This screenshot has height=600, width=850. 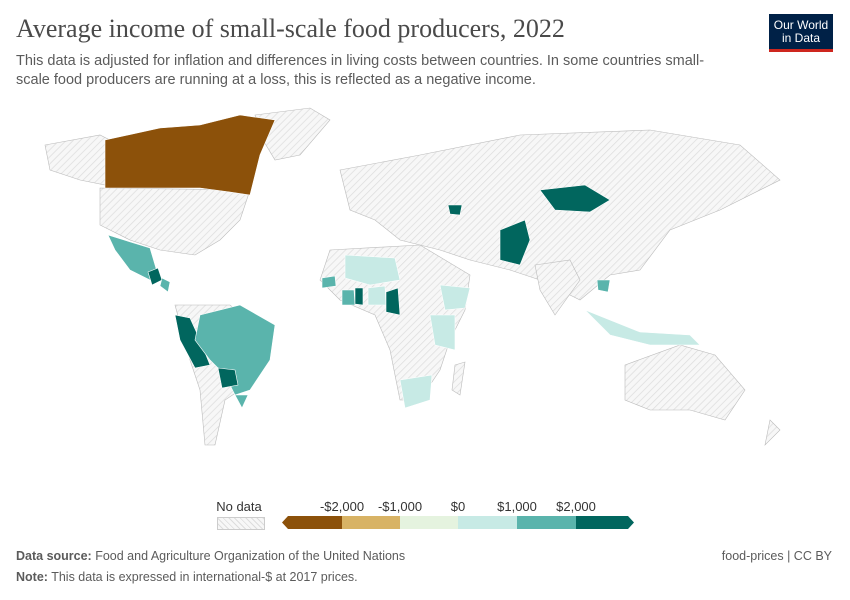 What do you see at coordinates (359, 296) in the screenshot?
I see `ghana` at bounding box center [359, 296].